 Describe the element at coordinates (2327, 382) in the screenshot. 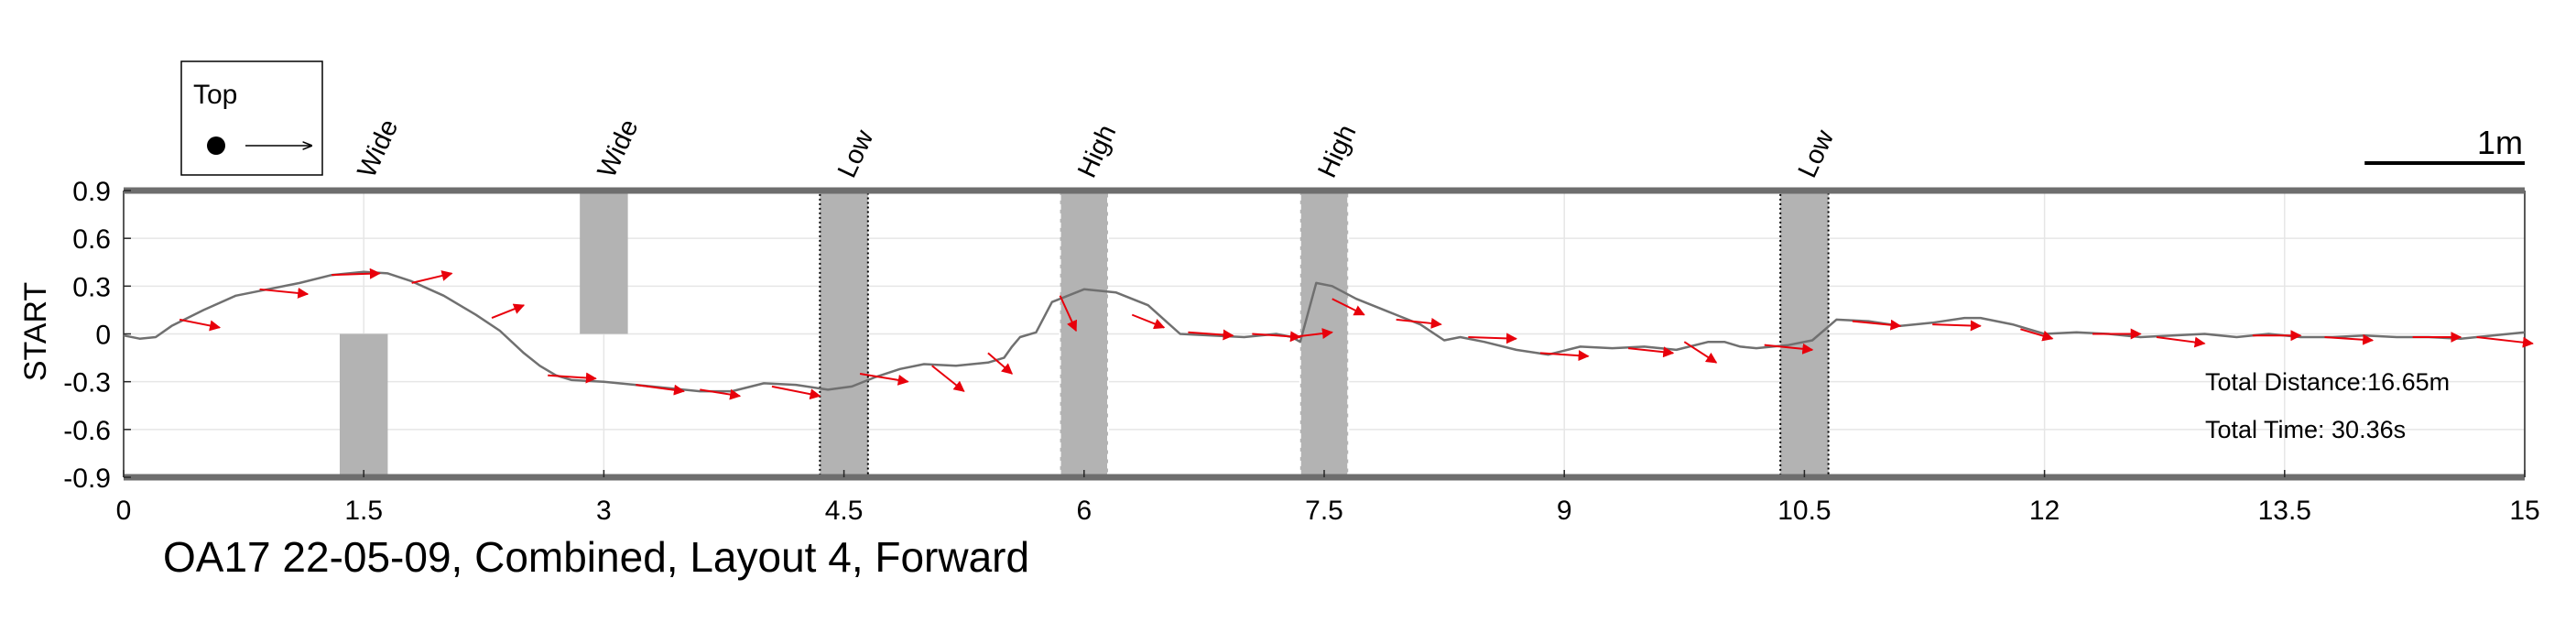

I see `total-distance: Total Distance:16.65m` at that location.